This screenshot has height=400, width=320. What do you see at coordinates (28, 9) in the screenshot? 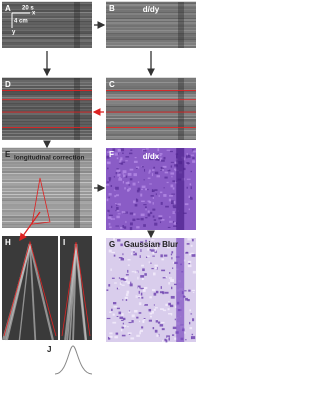
I see `scale-time: 20 s` at bounding box center [28, 9].